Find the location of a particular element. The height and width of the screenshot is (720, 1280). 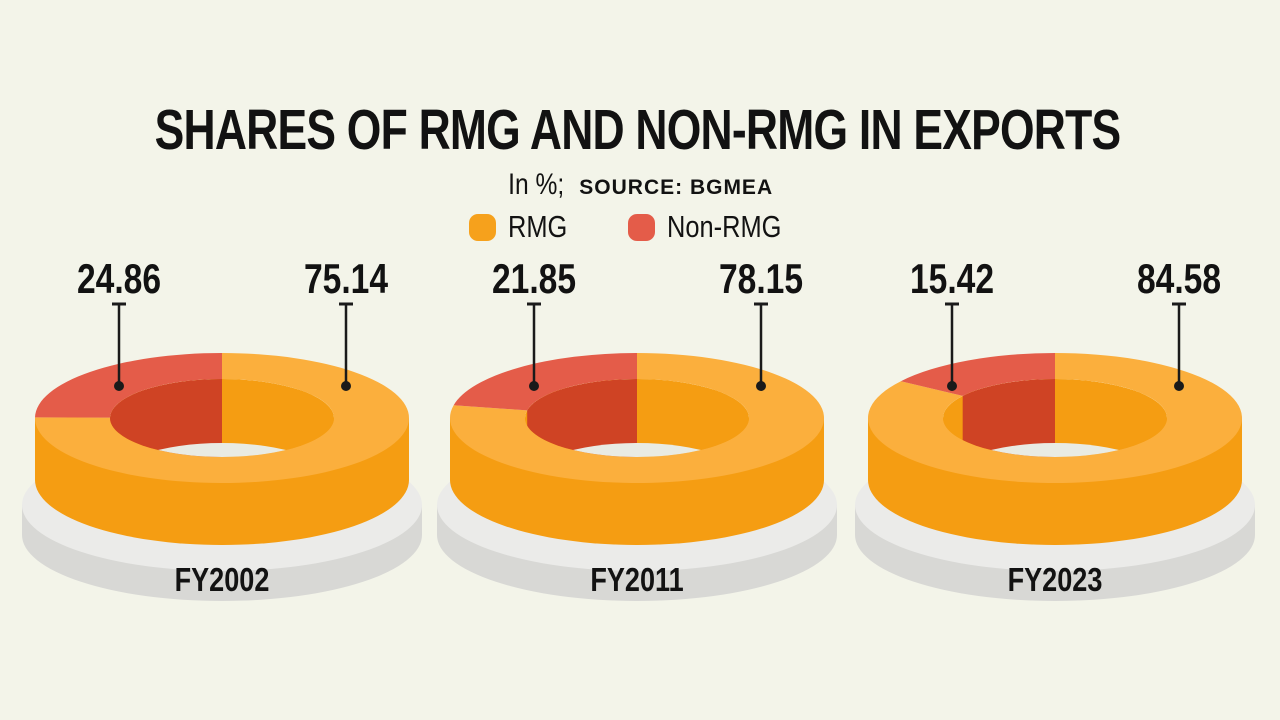

donut-3d-fy2002 is located at coordinates (222, 451).